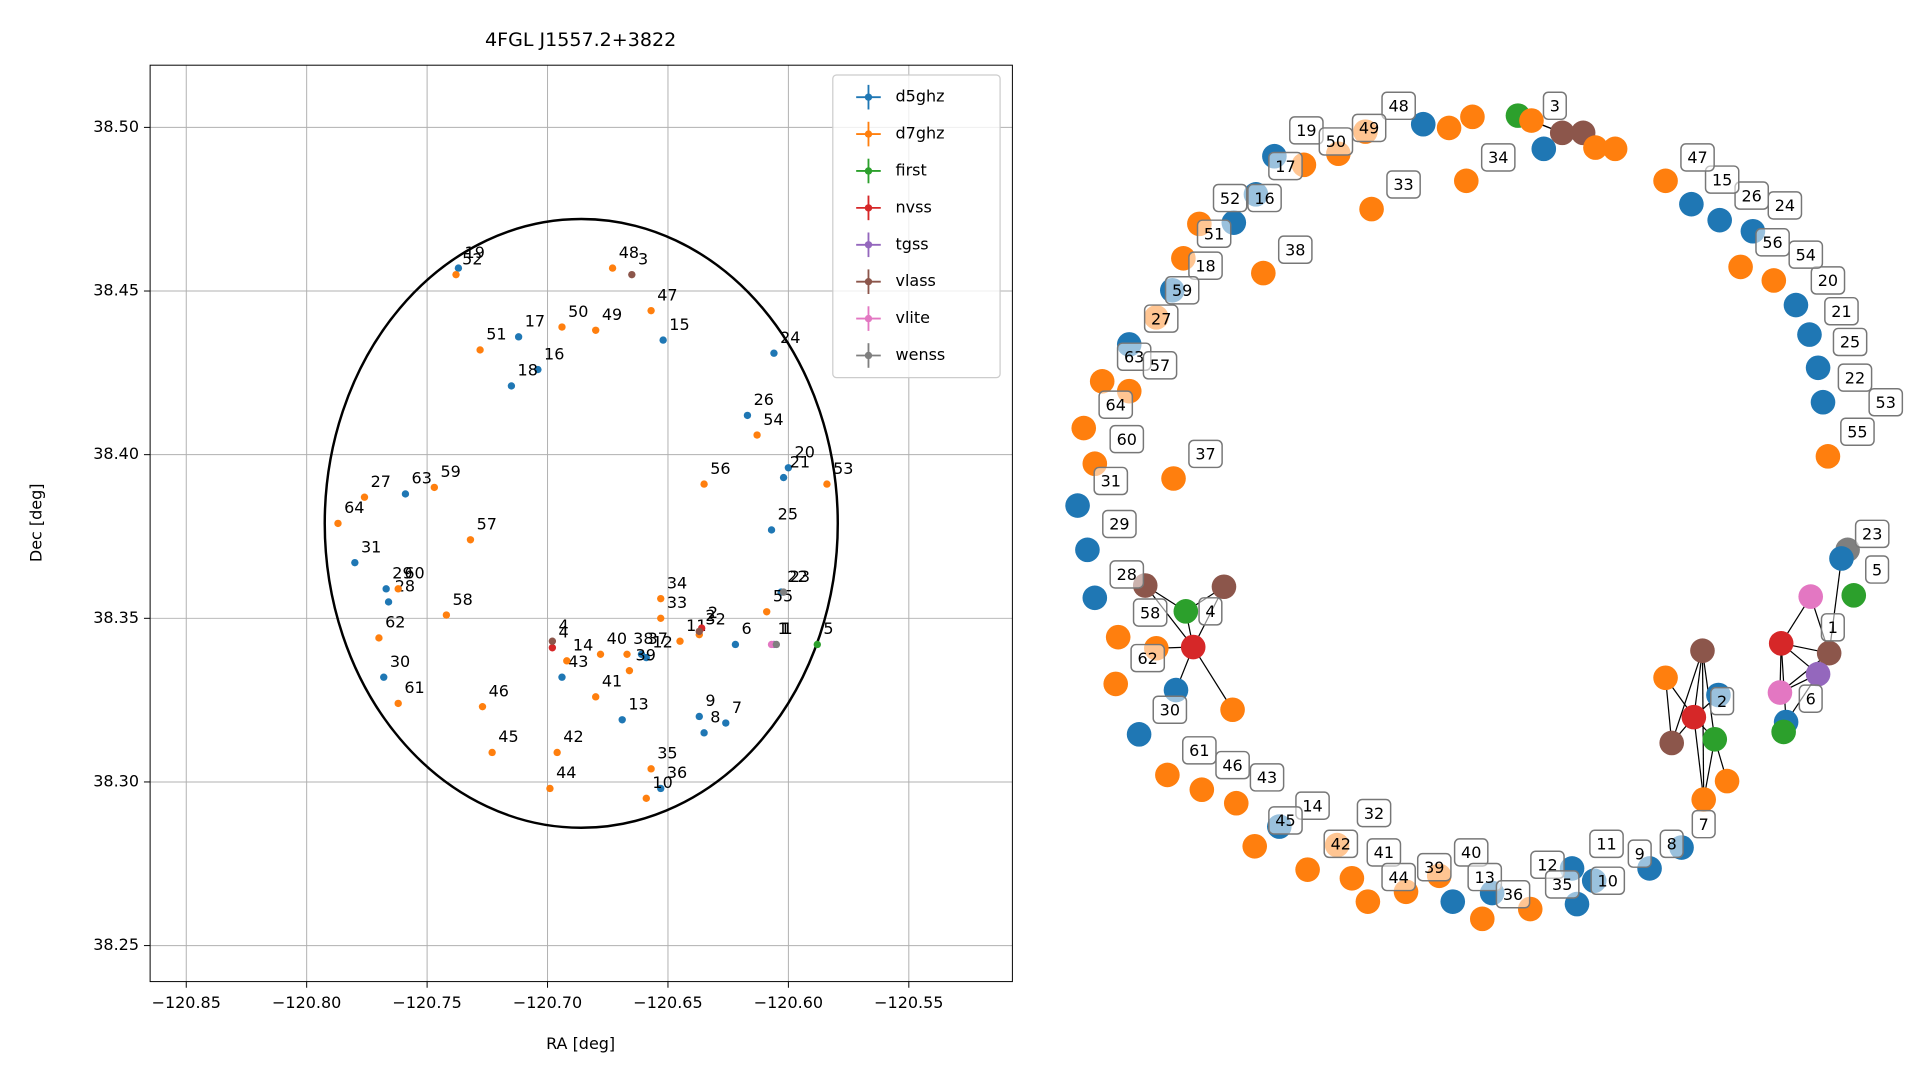  I want to click on node-label: 14, so click(1312, 805).